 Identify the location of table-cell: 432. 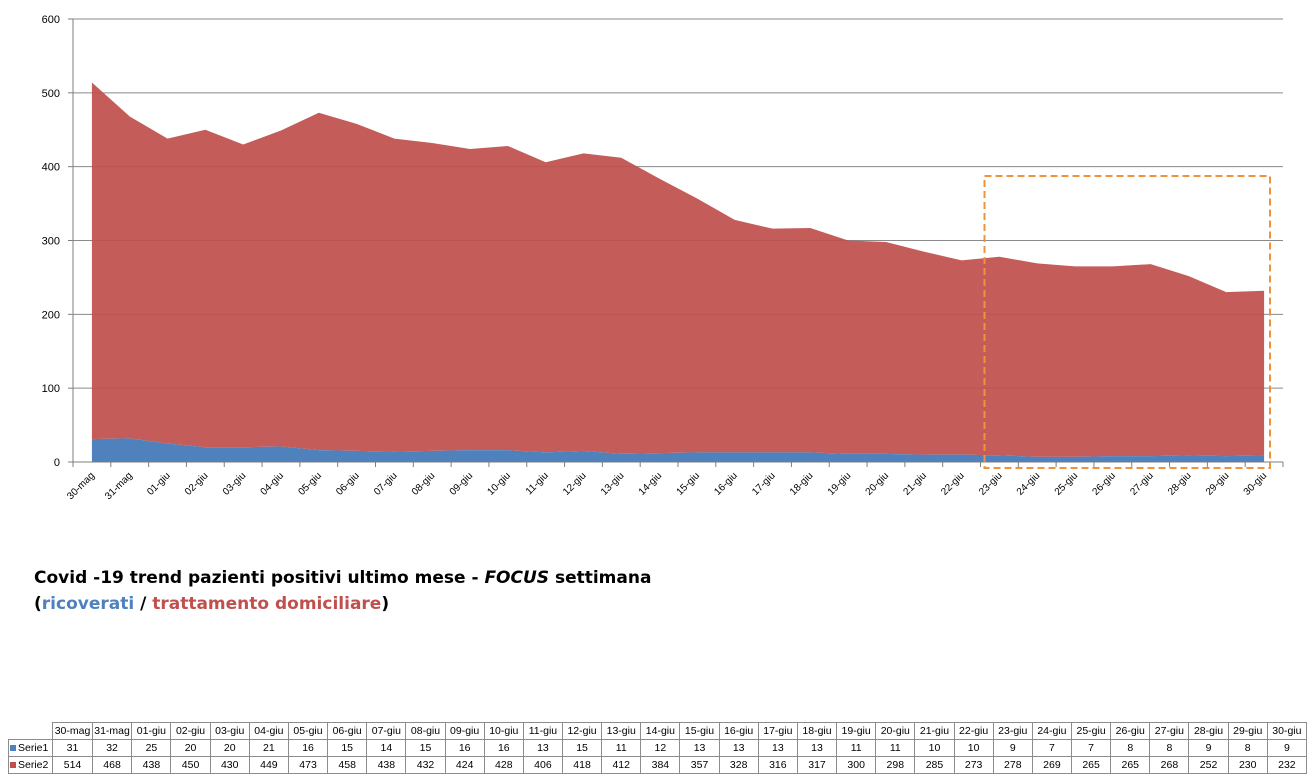
(425, 765).